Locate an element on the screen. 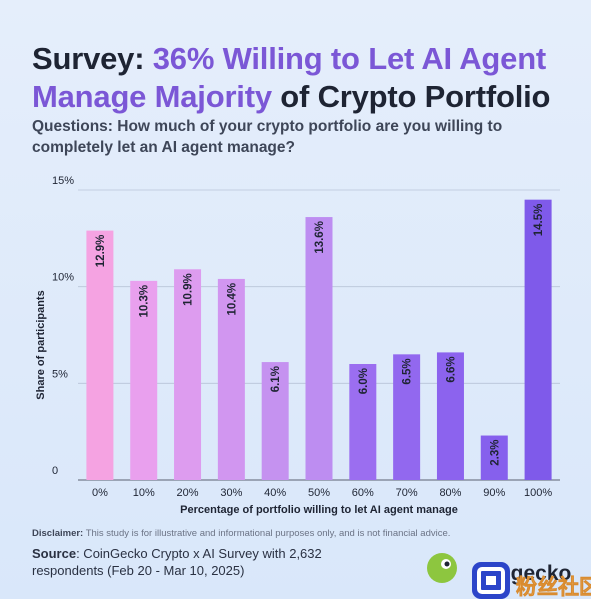  x-tick-label: 60% is located at coordinates (363, 493).